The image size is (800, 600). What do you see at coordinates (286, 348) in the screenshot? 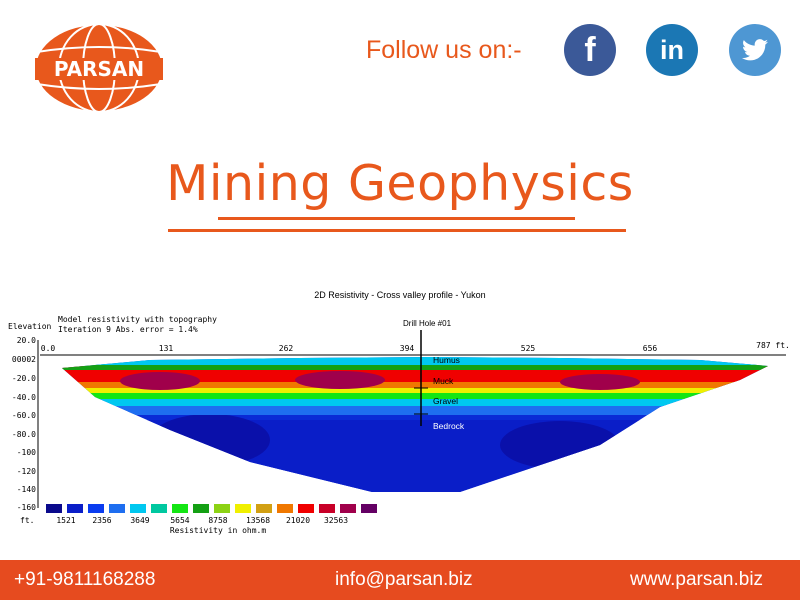
I see `x-tick: 262` at bounding box center [286, 348].